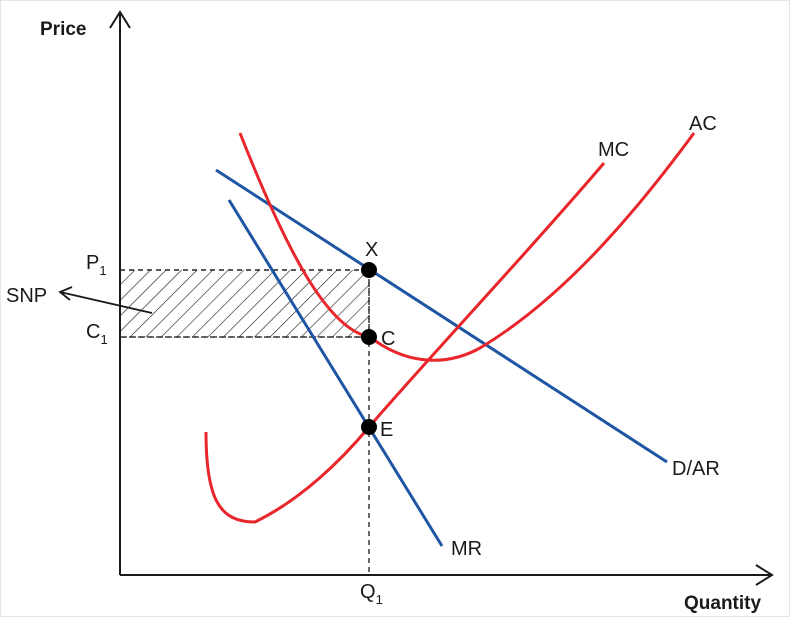  I want to click on mc-label: MC, so click(613, 150).